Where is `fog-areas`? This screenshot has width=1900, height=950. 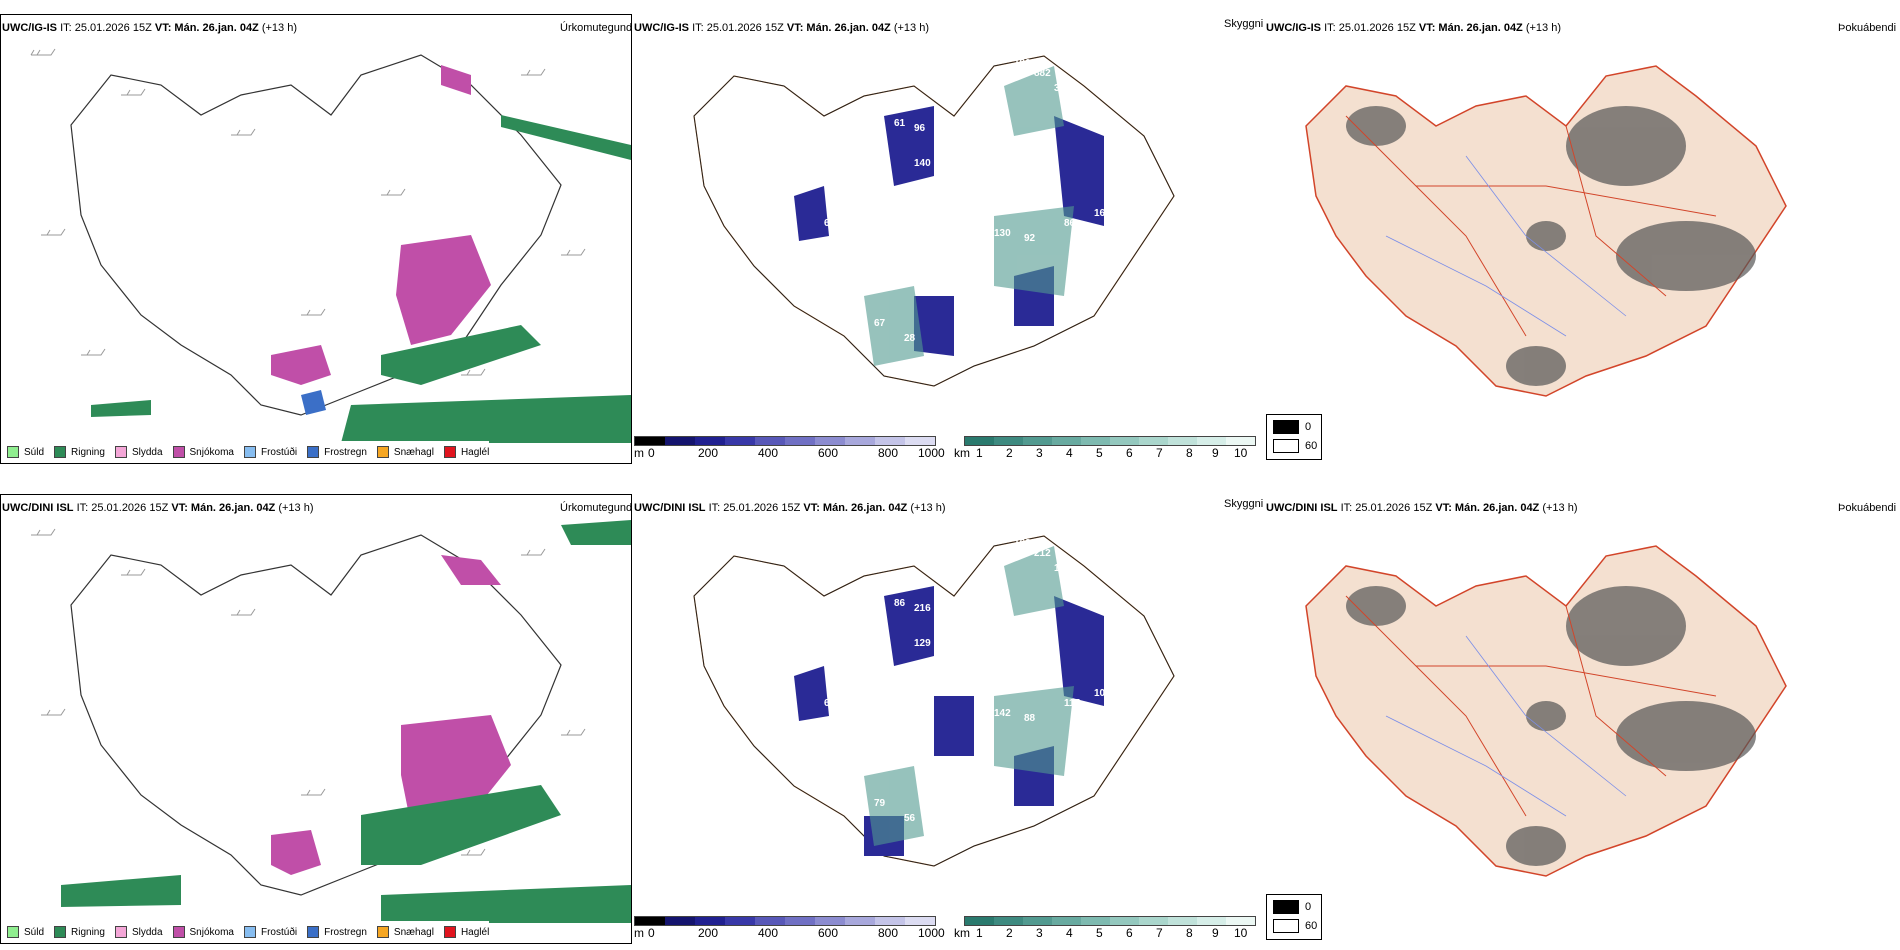
fog-areas is located at coordinates (1551, 246).